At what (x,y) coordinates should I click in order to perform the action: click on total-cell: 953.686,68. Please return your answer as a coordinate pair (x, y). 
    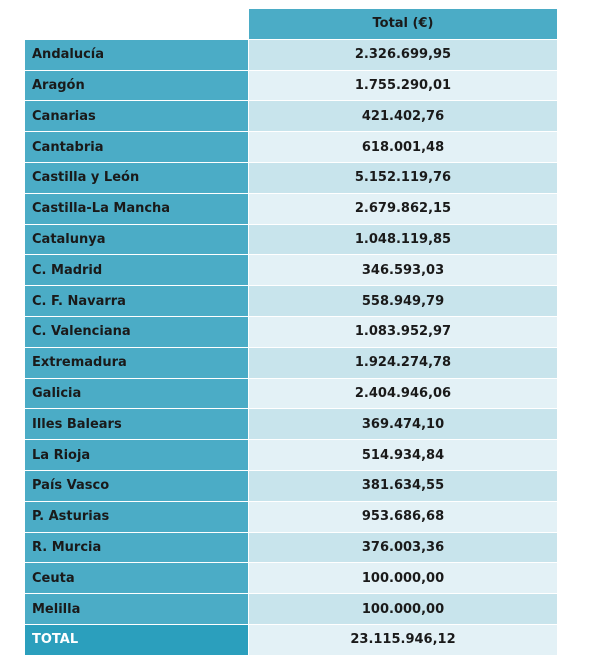
    Looking at the image, I should click on (403, 517).